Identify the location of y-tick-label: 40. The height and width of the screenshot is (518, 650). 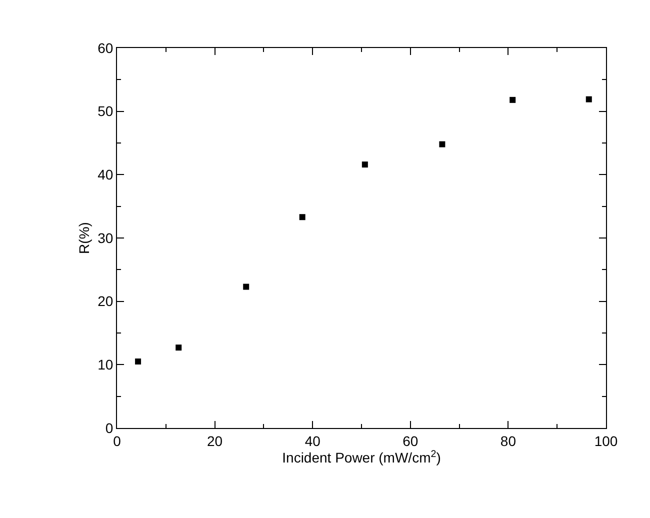
(106, 174).